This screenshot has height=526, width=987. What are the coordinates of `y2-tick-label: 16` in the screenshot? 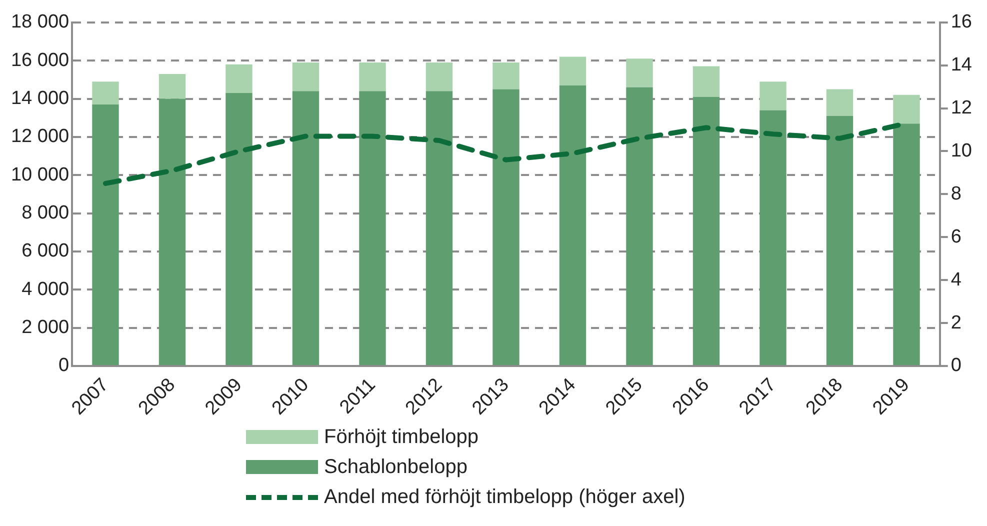 It's located at (961, 22).